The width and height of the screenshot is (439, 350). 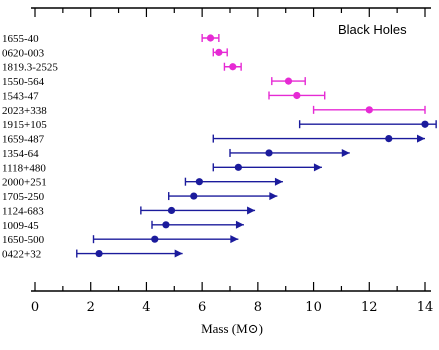 I want to click on x-tick-label: 4, so click(x=146, y=307).